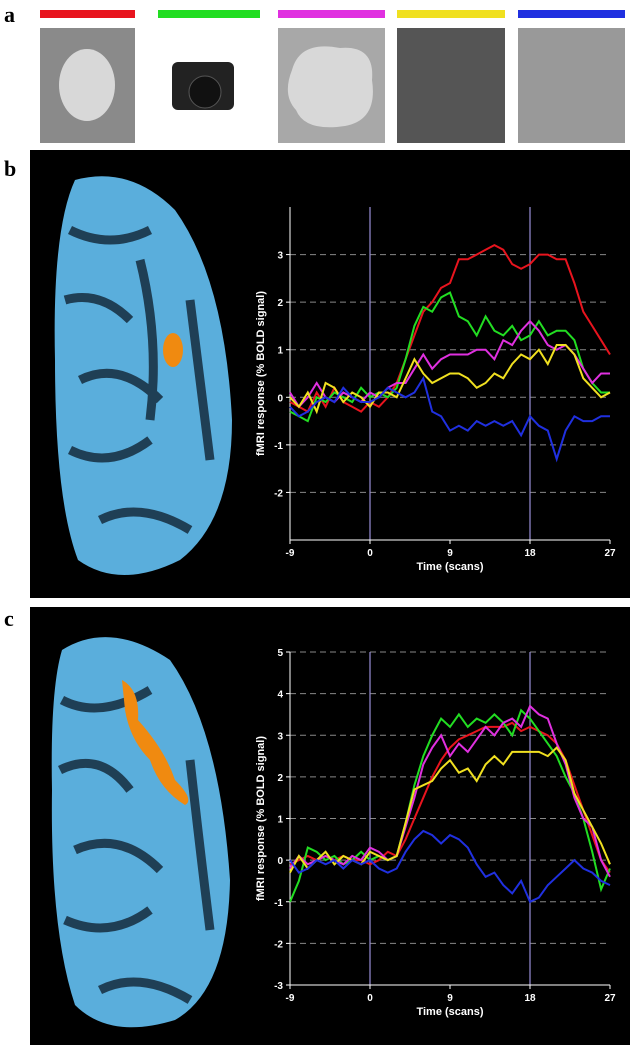  I want to click on scrambled-image, so click(451, 85).